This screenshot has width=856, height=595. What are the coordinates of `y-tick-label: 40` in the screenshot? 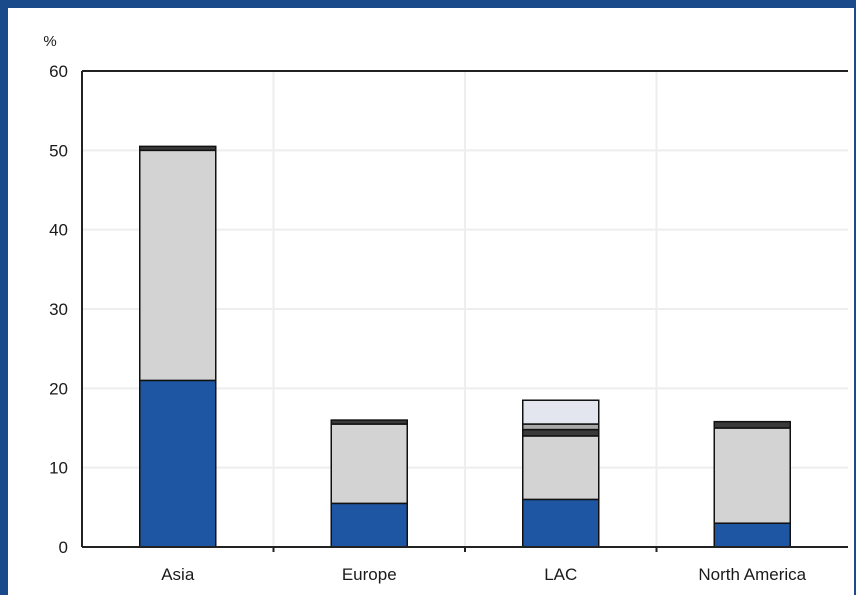 It's located at (58, 230).